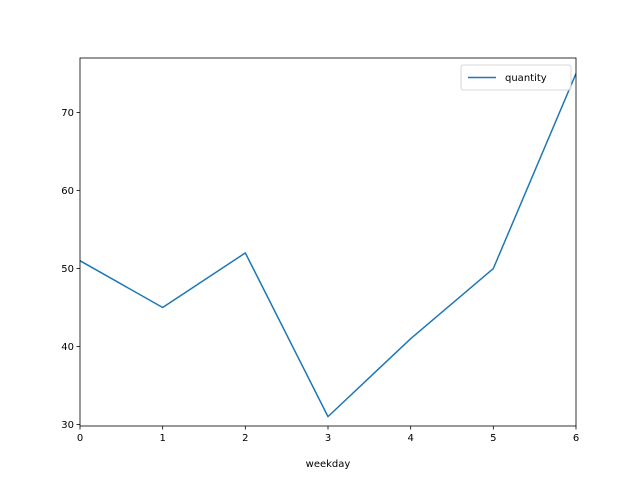  What do you see at coordinates (245, 438) in the screenshot?
I see `x-tick-label: 2` at bounding box center [245, 438].